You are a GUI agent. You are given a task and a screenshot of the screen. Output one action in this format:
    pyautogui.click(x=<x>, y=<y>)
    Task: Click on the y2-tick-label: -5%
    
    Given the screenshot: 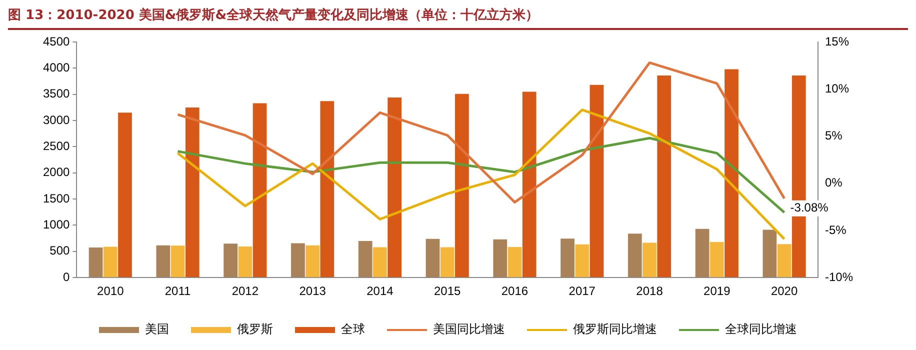 What is the action you would take?
    pyautogui.click(x=835, y=229)
    